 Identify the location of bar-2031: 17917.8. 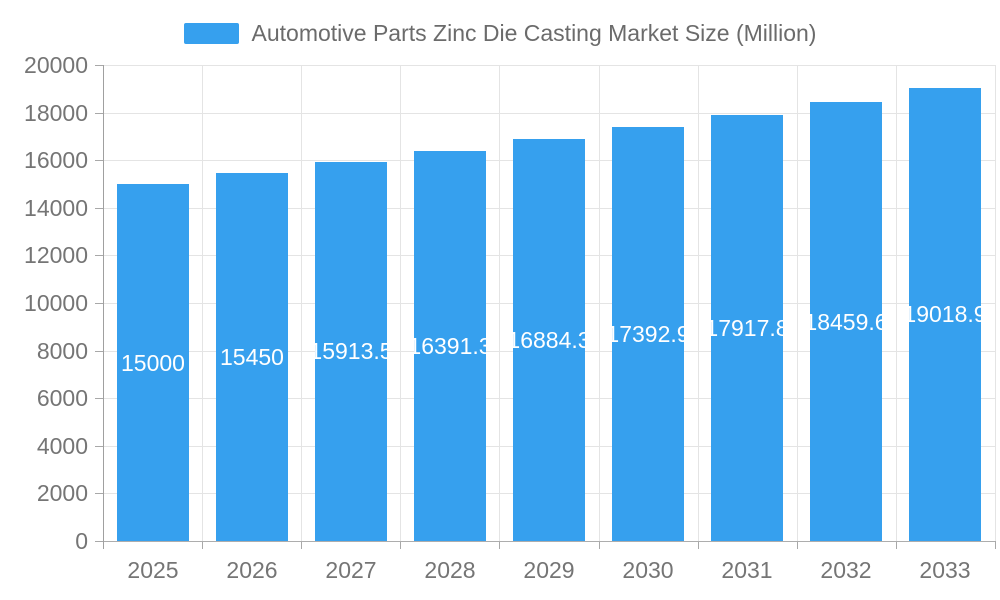
(747, 328).